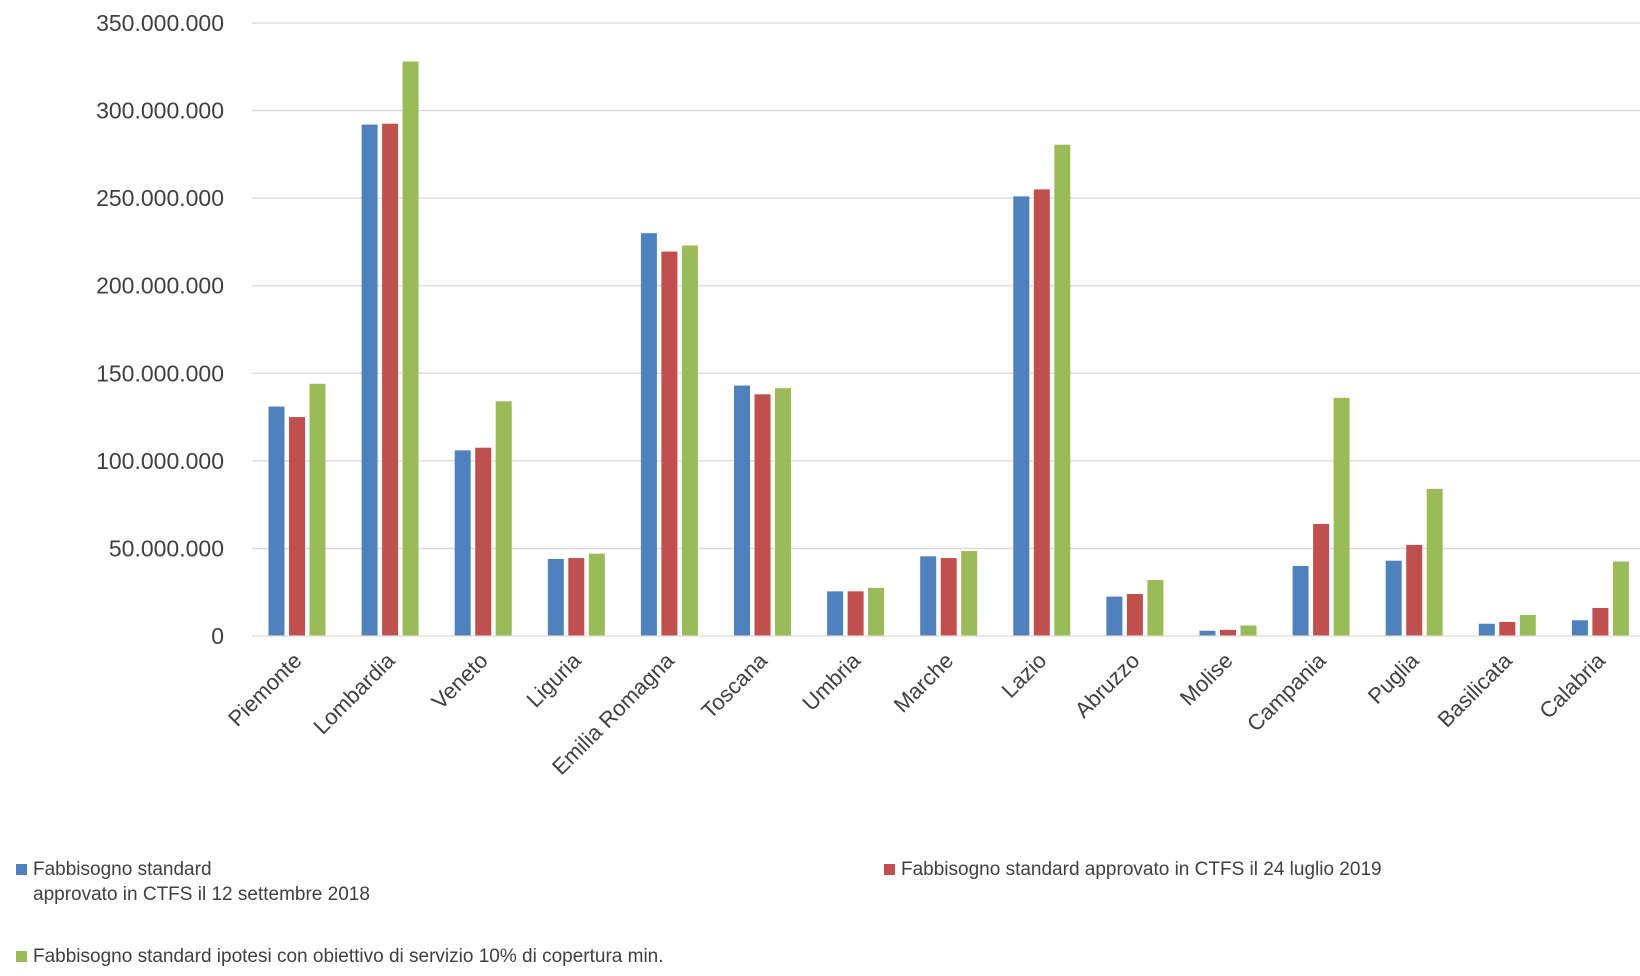 The height and width of the screenshot is (976, 1640). I want to click on x-tick-label: Lazio, so click(1023, 675).